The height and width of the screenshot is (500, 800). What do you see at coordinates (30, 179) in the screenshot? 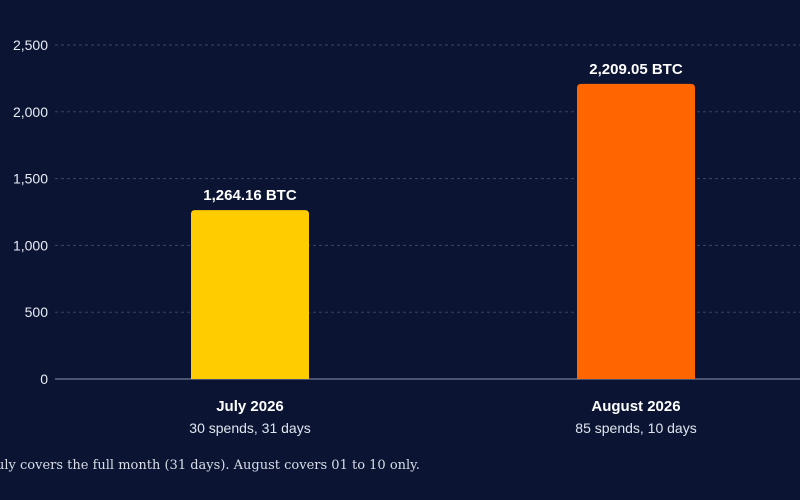
I see `y-tick-label: 1,500` at bounding box center [30, 179].